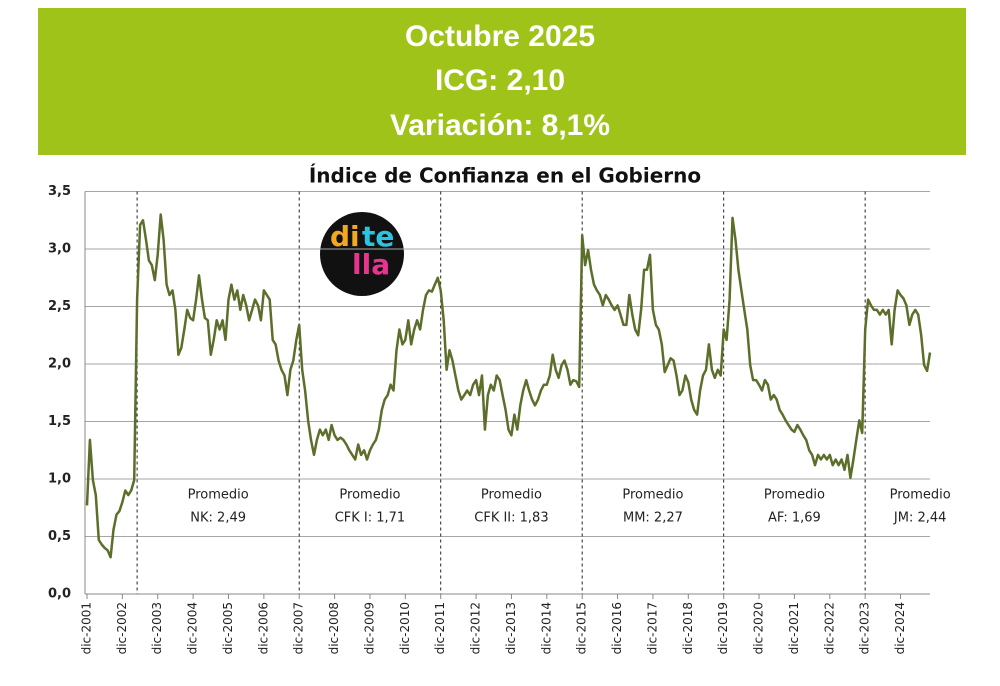 The height and width of the screenshot is (686, 1000). What do you see at coordinates (218, 518) in the screenshot?
I see `period-average: NK: 2,49` at bounding box center [218, 518].